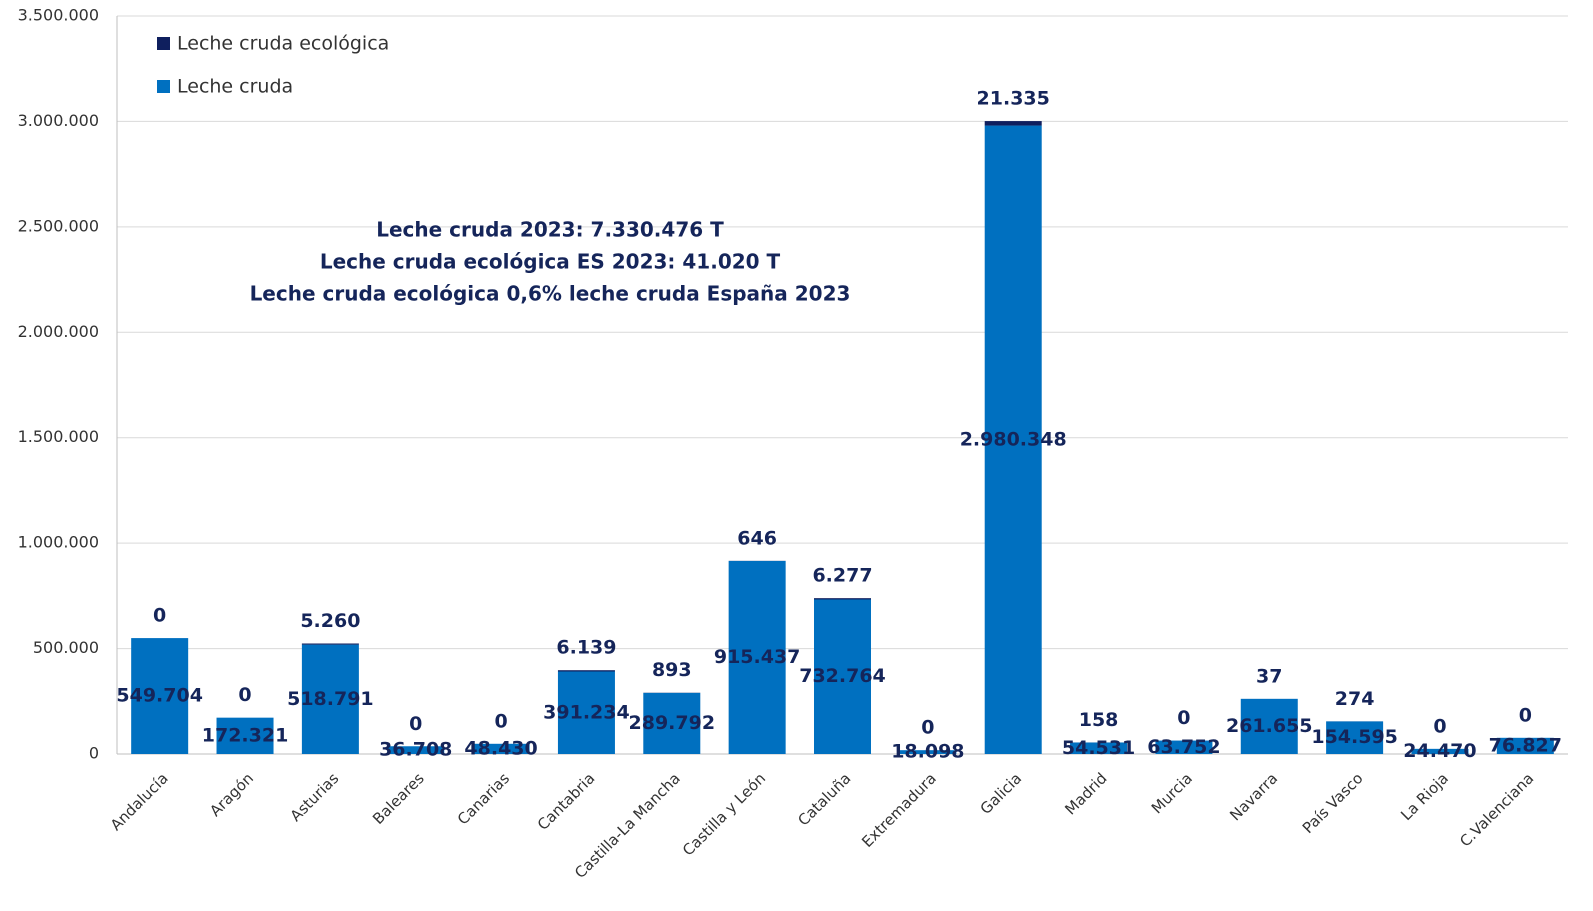 This screenshot has height=911, width=1593. I want to click on value-label: 6.139, so click(586, 648).